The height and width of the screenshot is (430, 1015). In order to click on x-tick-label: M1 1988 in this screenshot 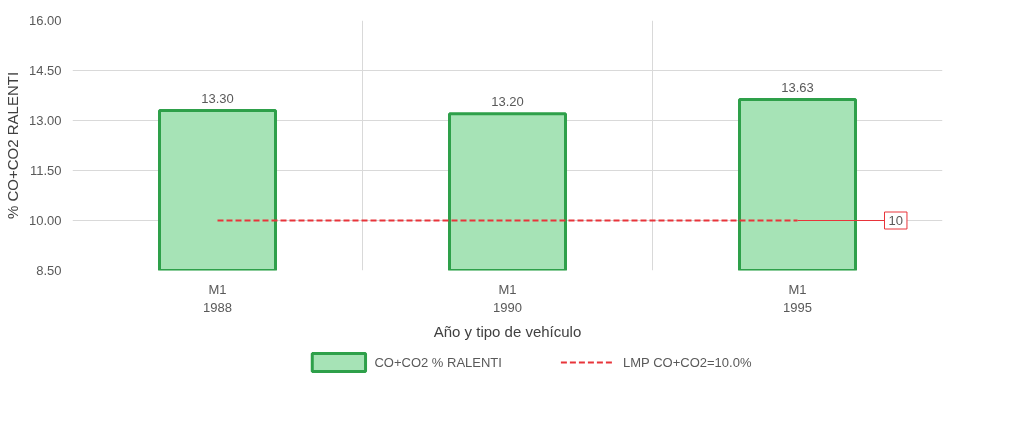, I will do `click(217, 298)`.